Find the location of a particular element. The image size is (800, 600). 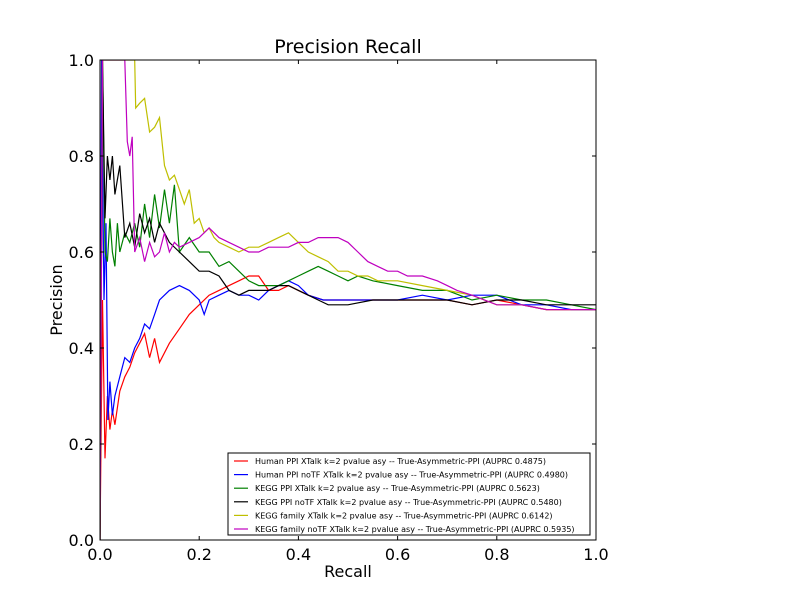

y-axis-title: Precision is located at coordinates (56, 299).